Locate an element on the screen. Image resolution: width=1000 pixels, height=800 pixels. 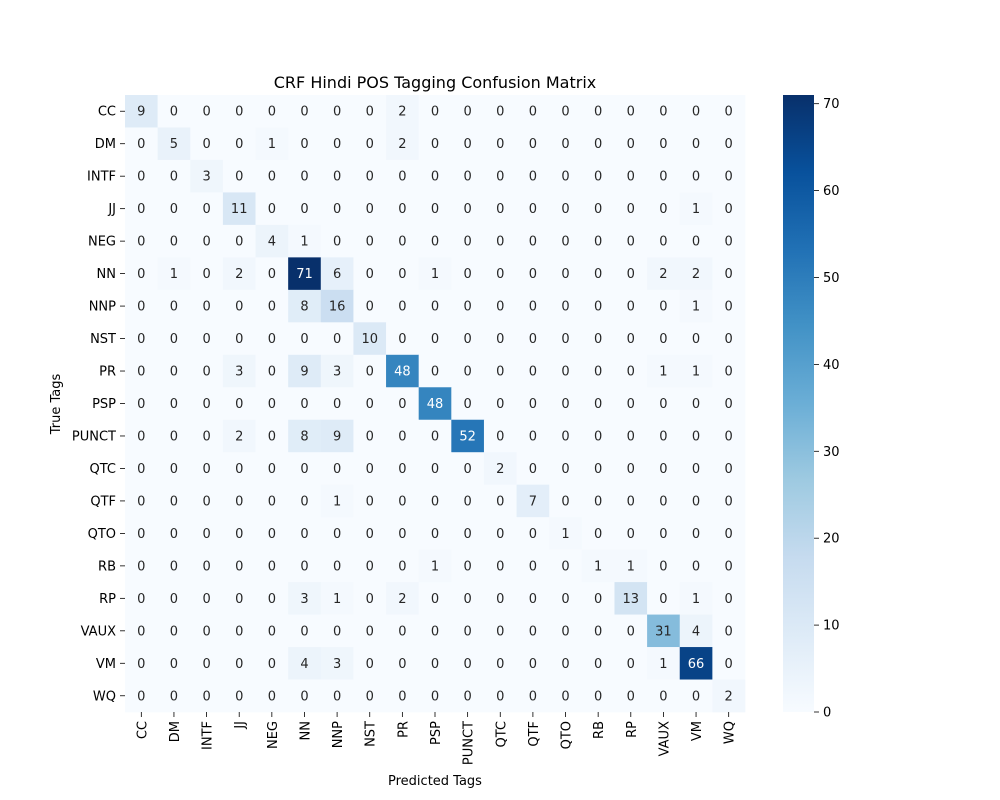
colorbar-tick-label: 20 is located at coordinates (831, 539).